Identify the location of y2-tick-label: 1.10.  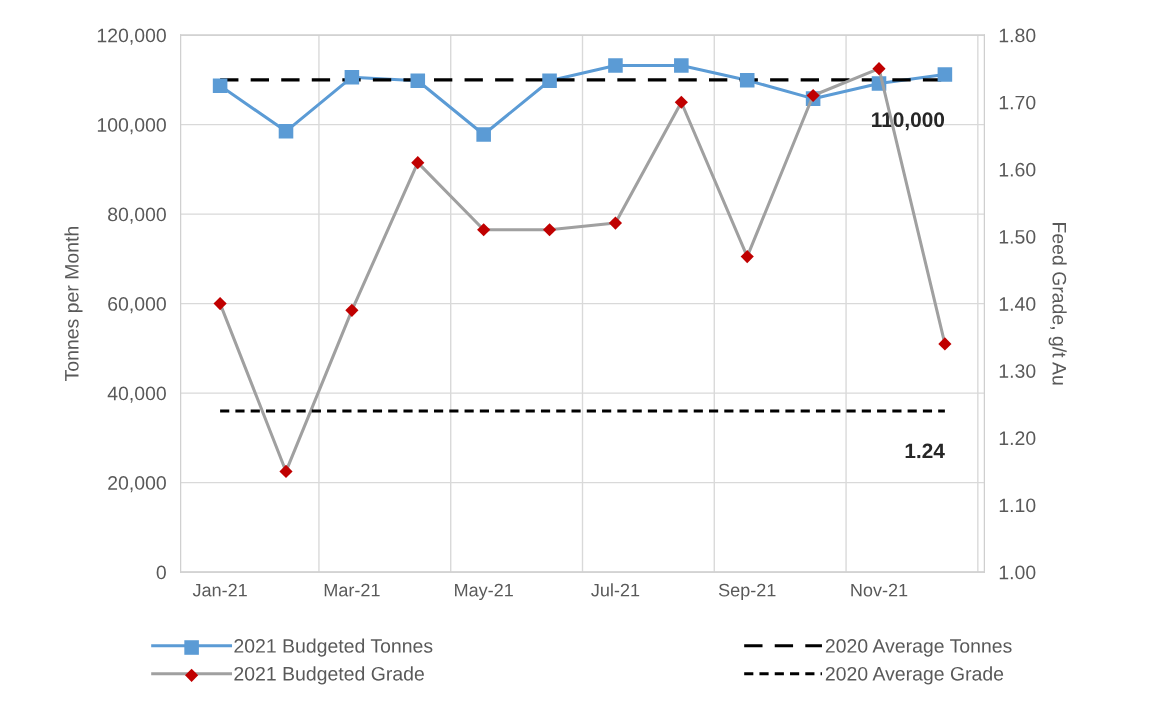
(1017, 505).